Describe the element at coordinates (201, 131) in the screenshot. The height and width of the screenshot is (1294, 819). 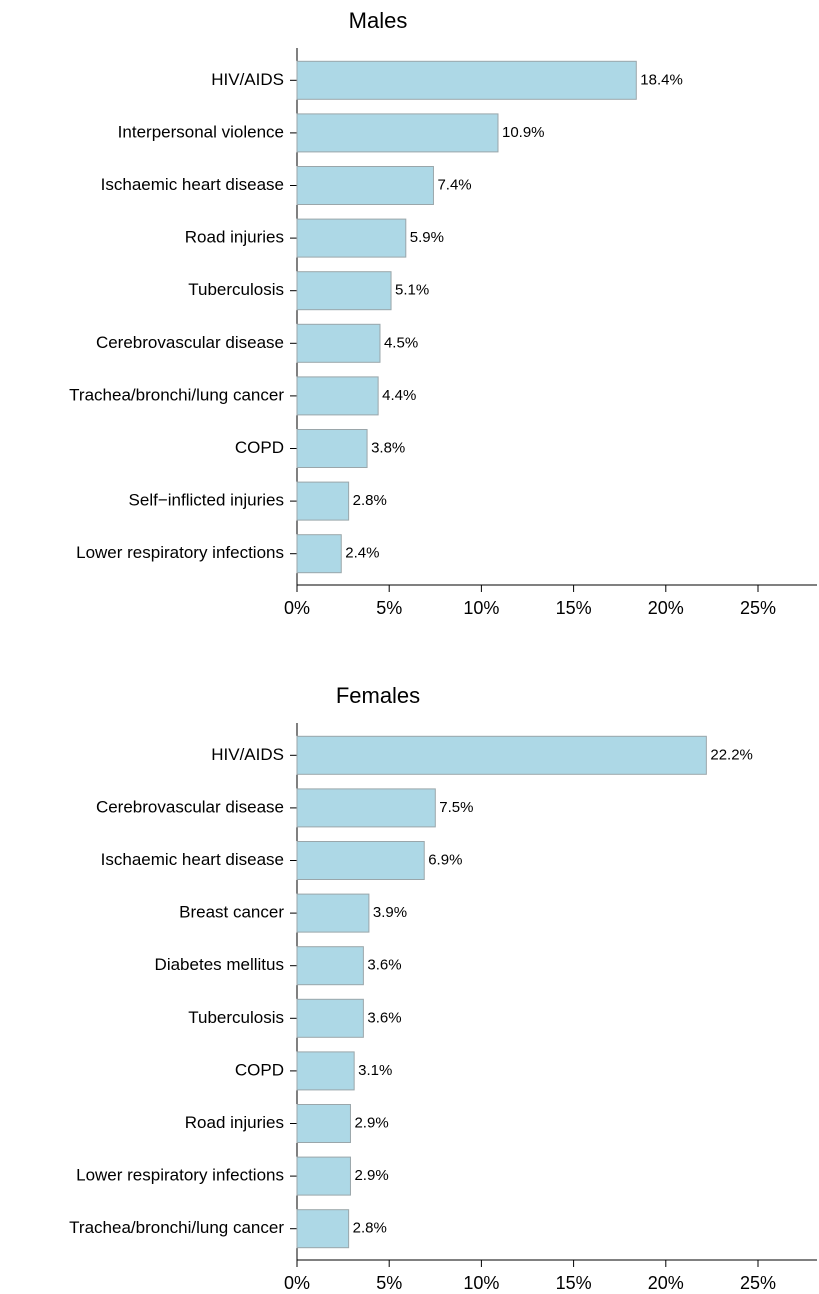
I see `y-tick-label: Interpersonal violence` at that location.